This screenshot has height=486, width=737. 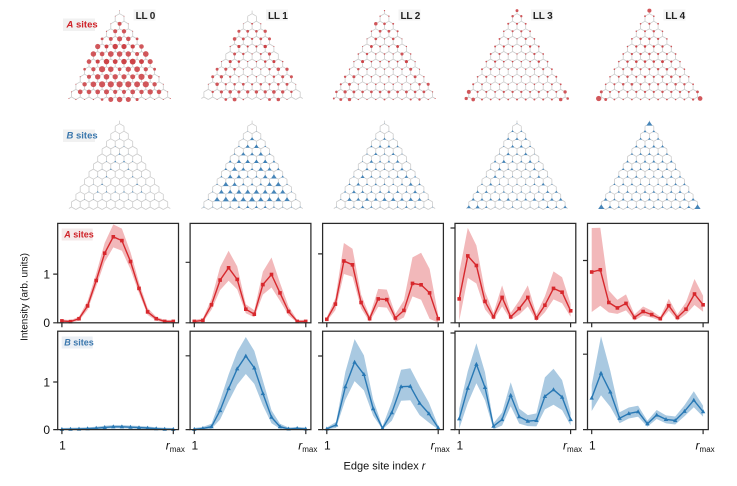 What do you see at coordinates (25, 297) in the screenshot?
I see `svg-text: Intensity (arb. units)` at bounding box center [25, 297].